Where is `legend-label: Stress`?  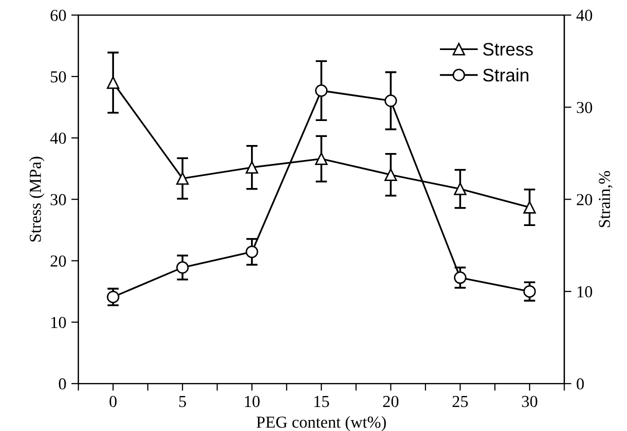
legend-label: Stress is located at coordinates (508, 49).